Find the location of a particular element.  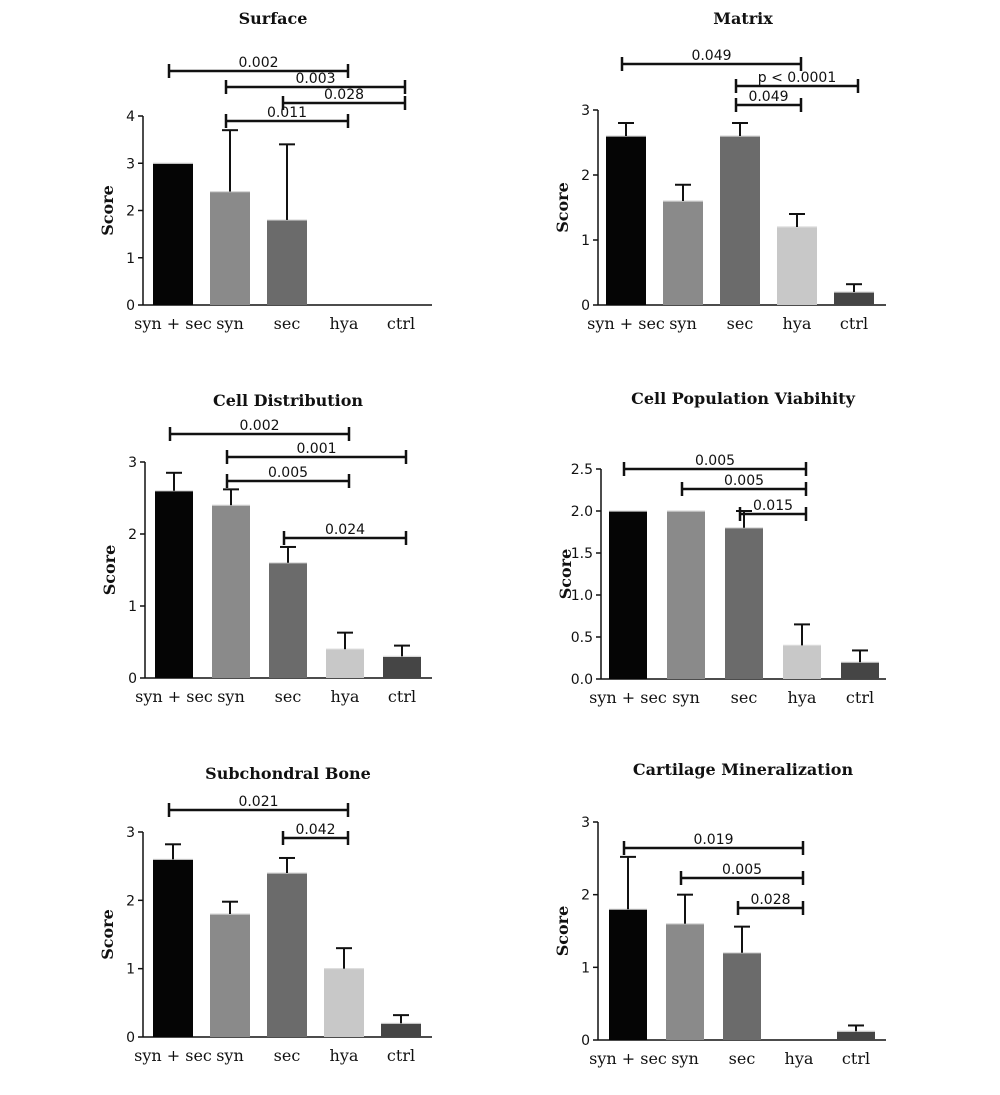

panel-title: Matrix is located at coordinates (743, 18).